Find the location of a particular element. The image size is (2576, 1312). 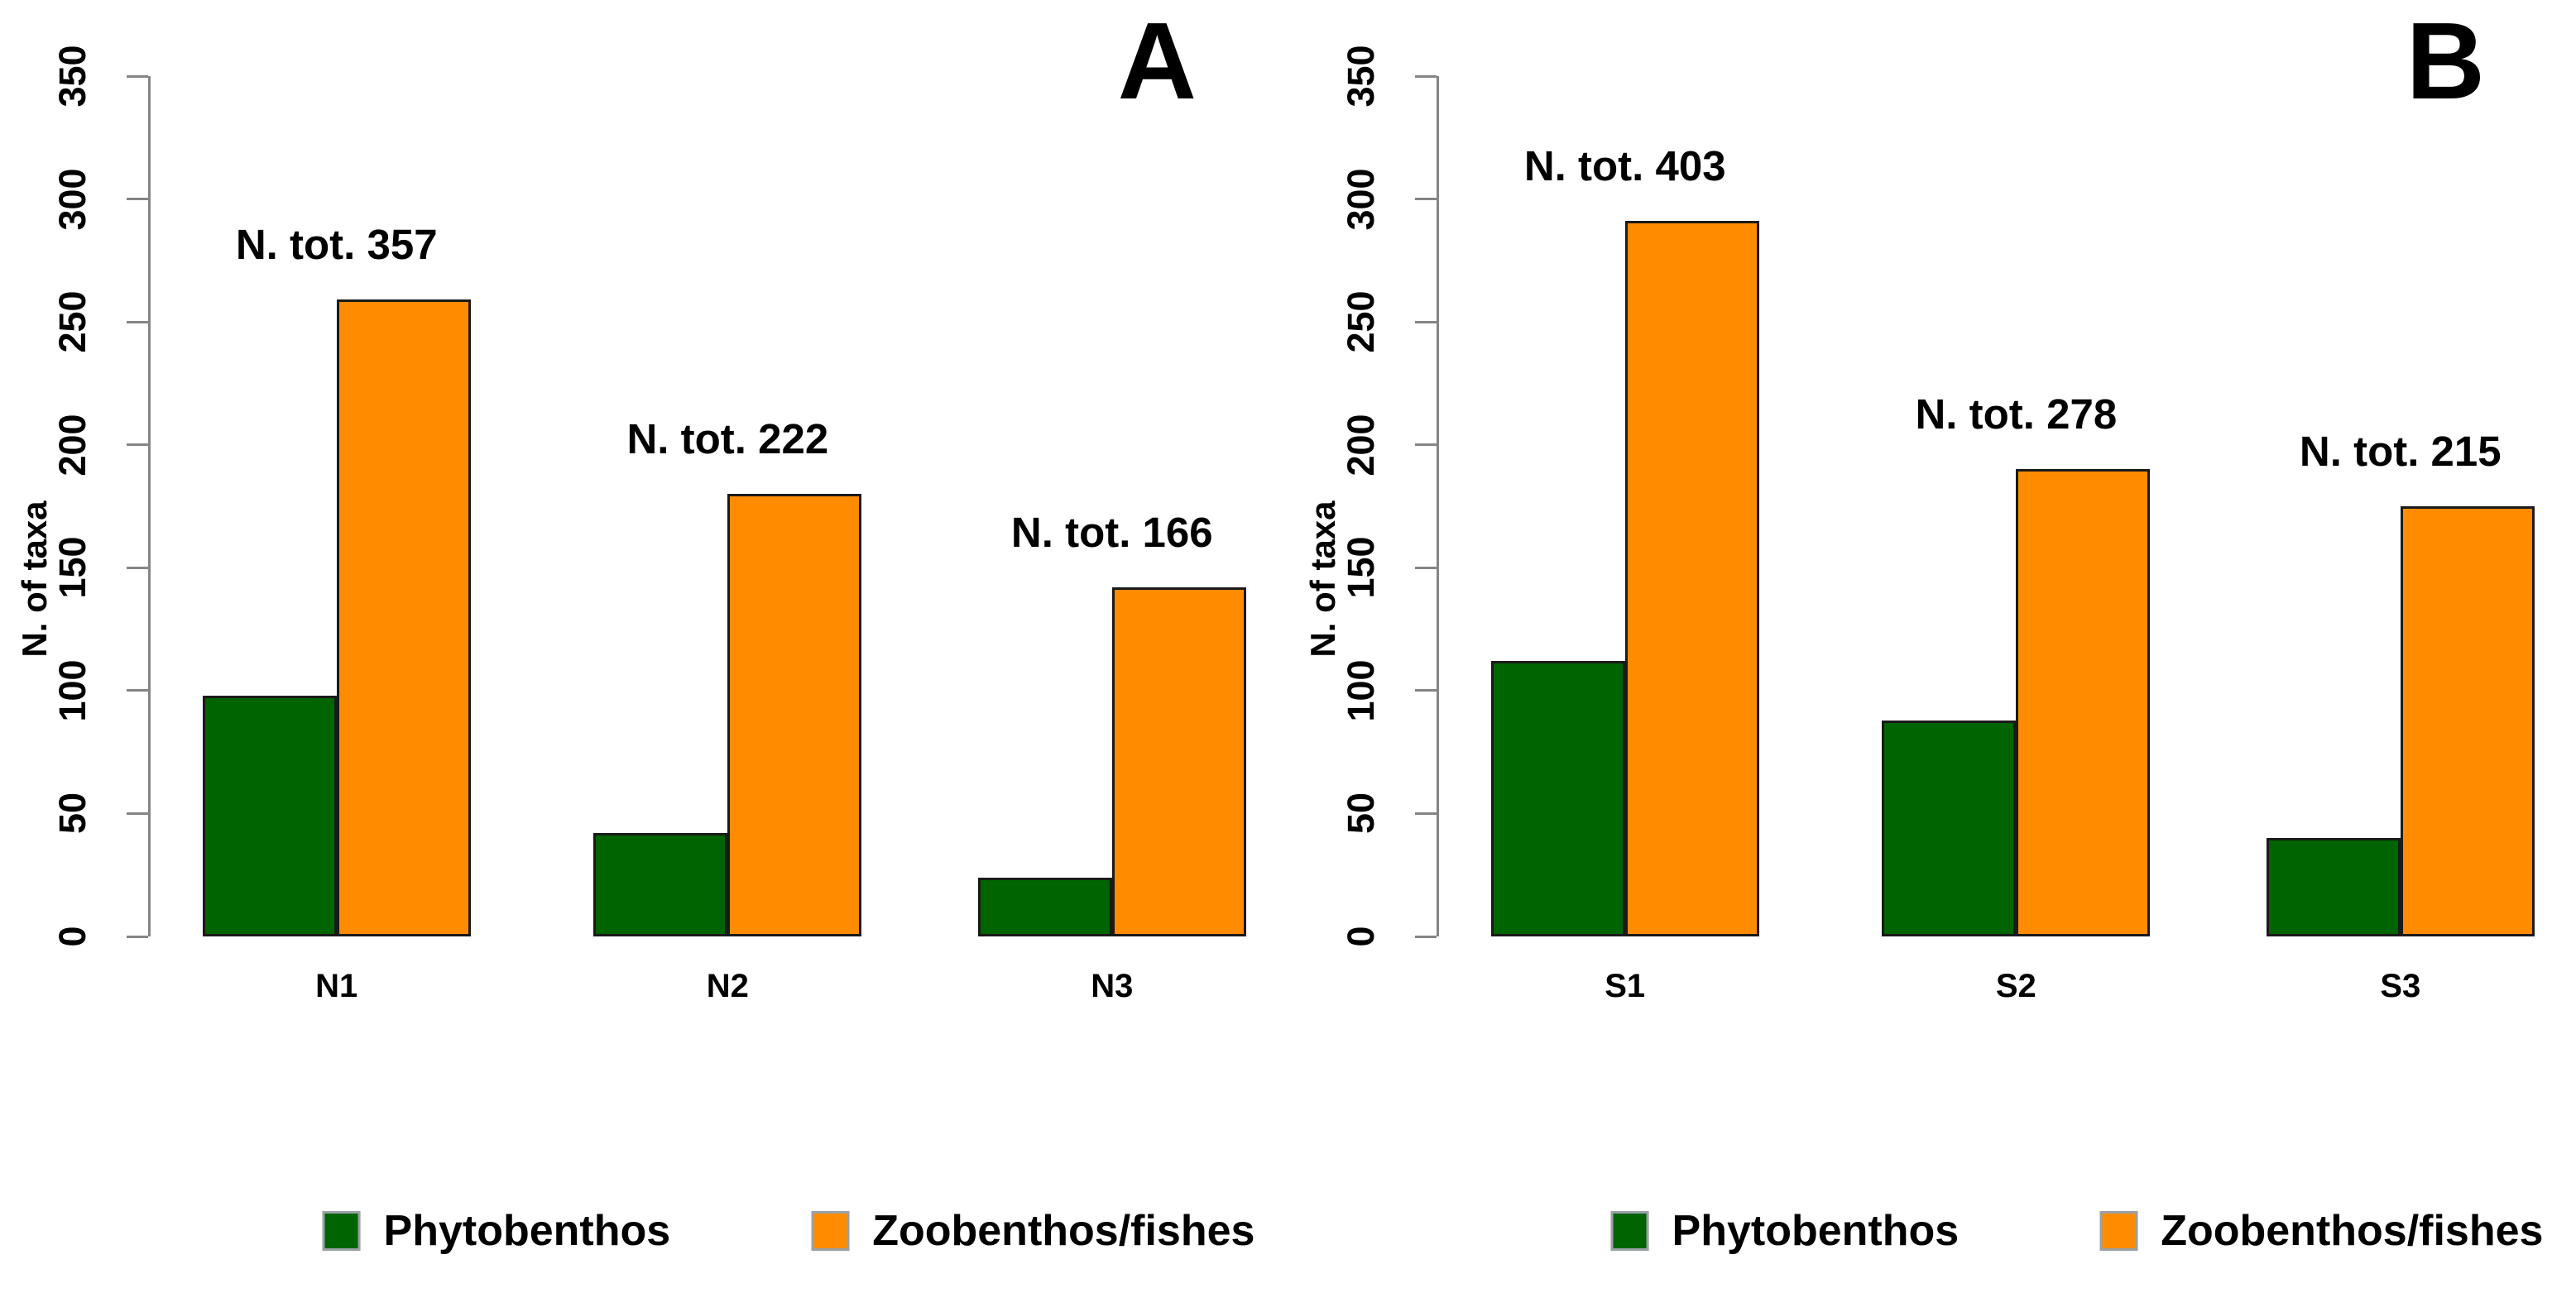

bar-phytobenthos-n1 is located at coordinates (270, 815).